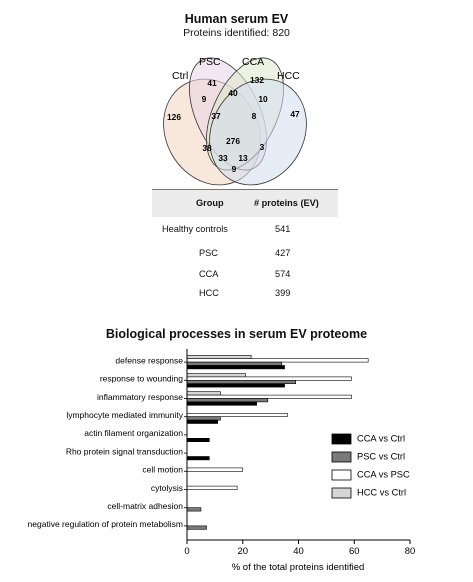  I want to click on table-cell-count: 427, so click(283, 253).